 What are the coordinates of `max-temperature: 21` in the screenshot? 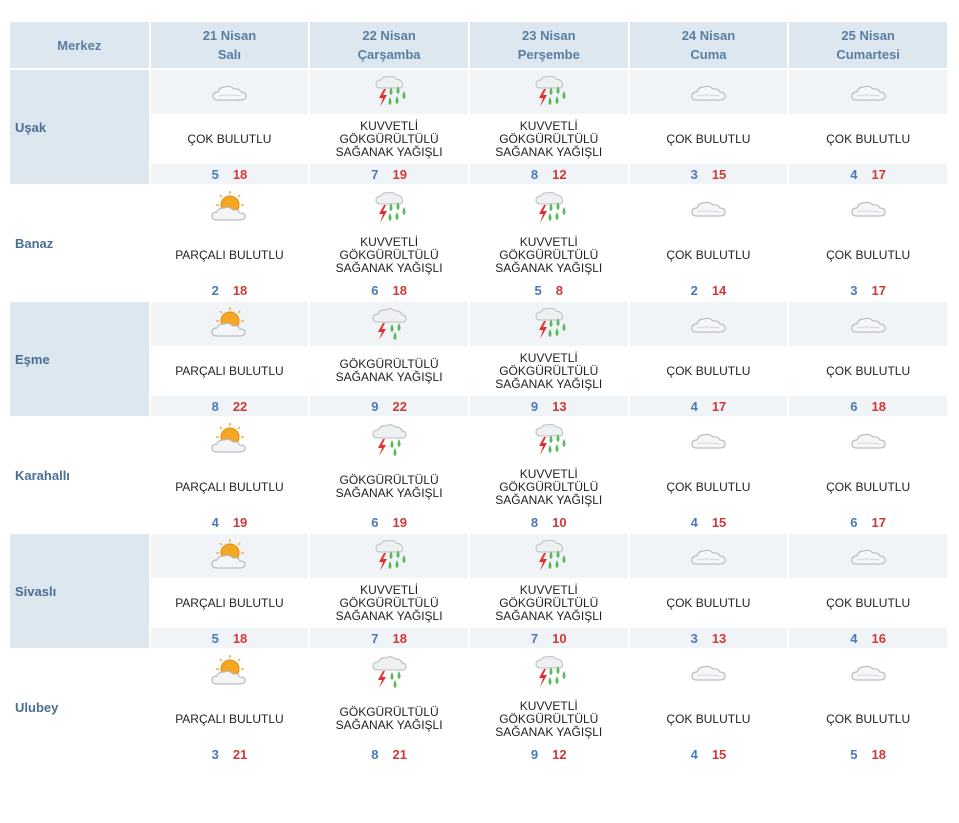 It's located at (399, 754).